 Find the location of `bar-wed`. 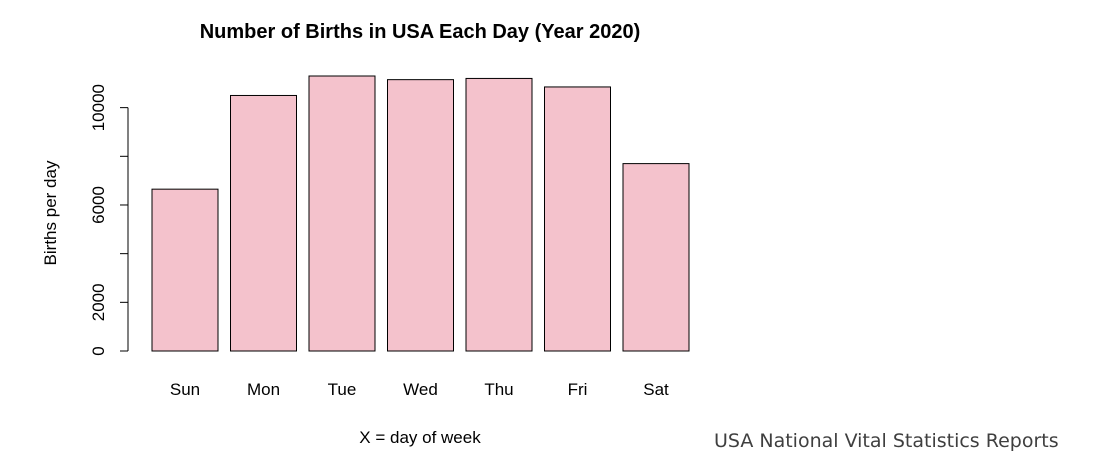

bar-wed is located at coordinates (420, 215).